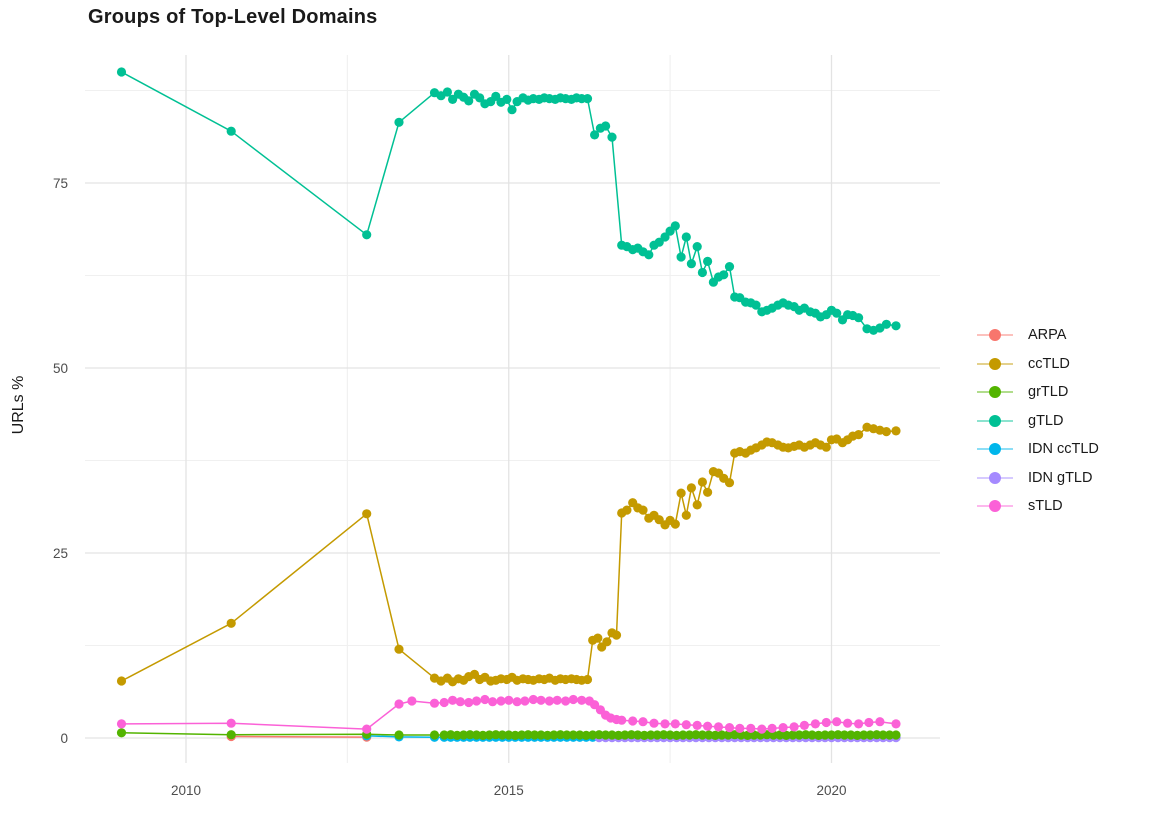 Image resolution: width=1164 pixels, height=827 pixels. What do you see at coordinates (1060, 477) in the screenshot?
I see `legend-label: IDN gTLD` at bounding box center [1060, 477].